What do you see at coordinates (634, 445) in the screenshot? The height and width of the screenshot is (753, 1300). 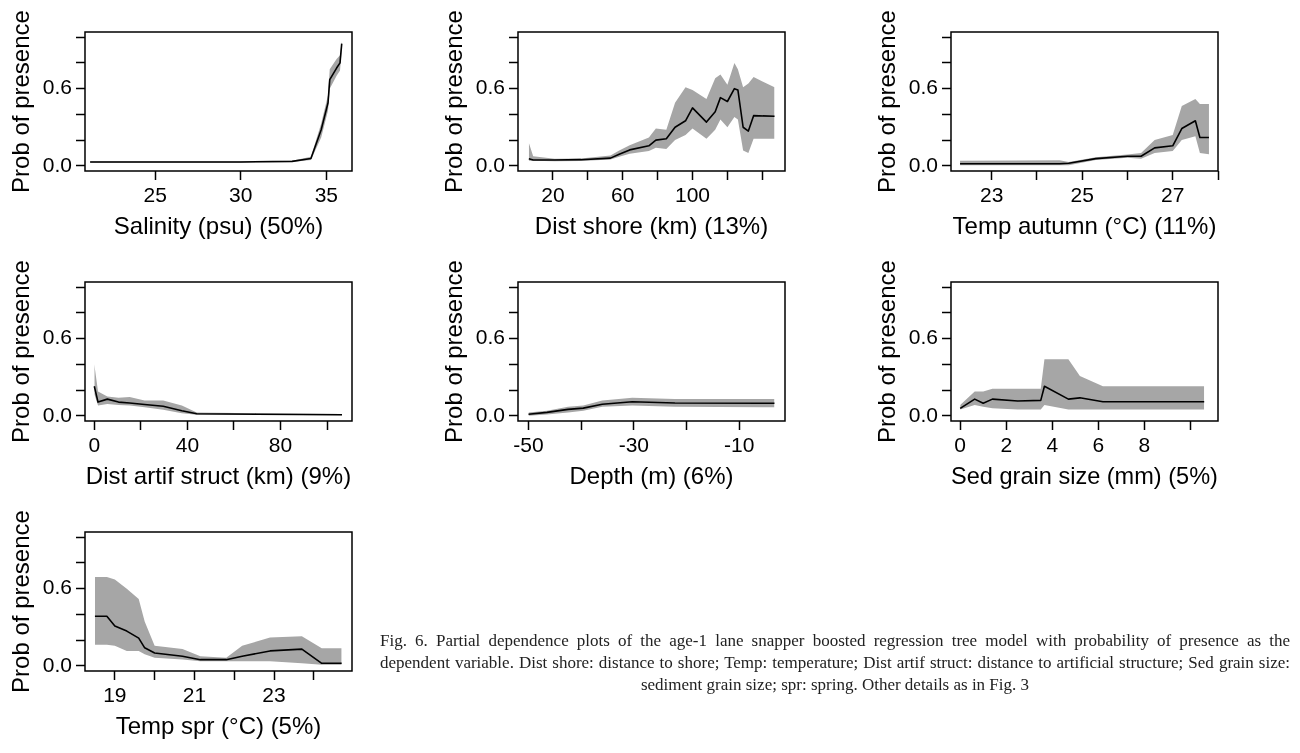 I see `x-tick-label: -30` at bounding box center [634, 445].